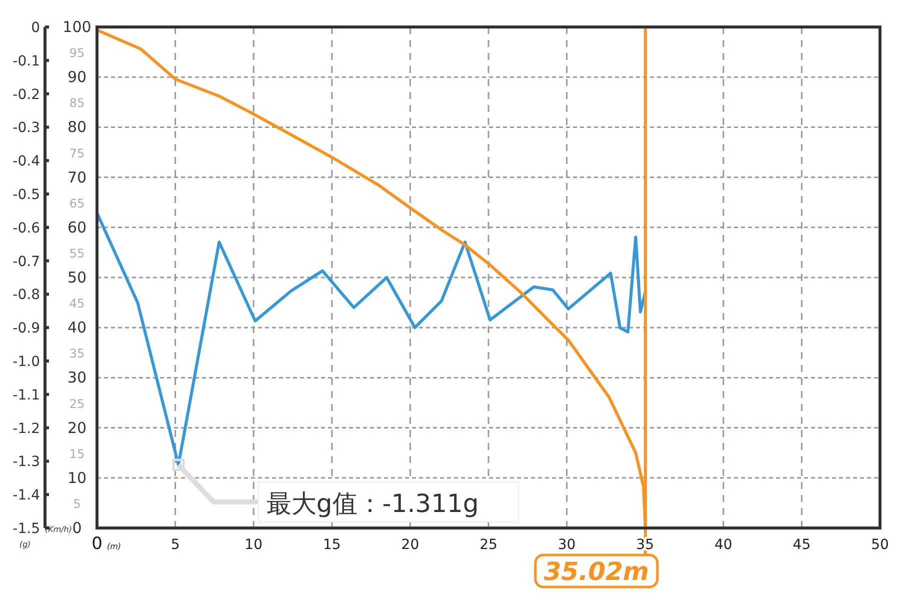 This screenshot has width=908, height=605. Describe the element at coordinates (26, 128) in the screenshot. I see `y-tick-label: -0.3` at that location.